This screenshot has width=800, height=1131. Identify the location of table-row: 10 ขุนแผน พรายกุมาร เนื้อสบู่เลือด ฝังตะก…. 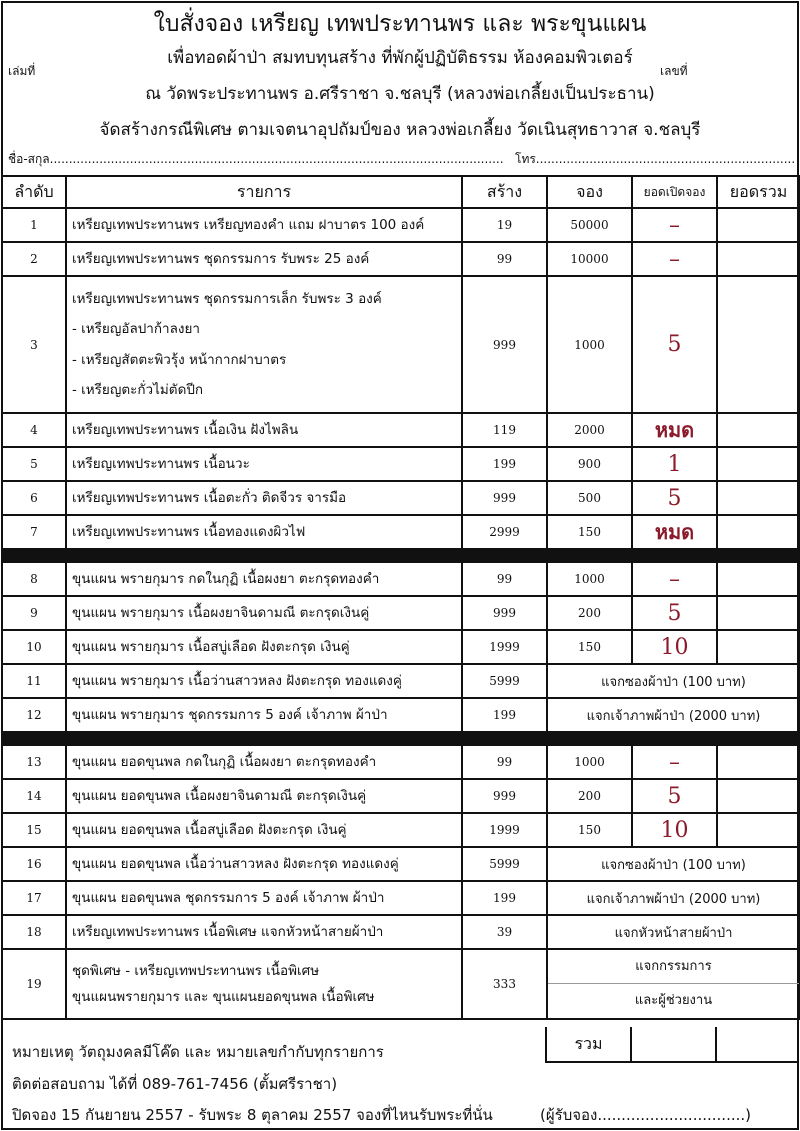
(400, 647).